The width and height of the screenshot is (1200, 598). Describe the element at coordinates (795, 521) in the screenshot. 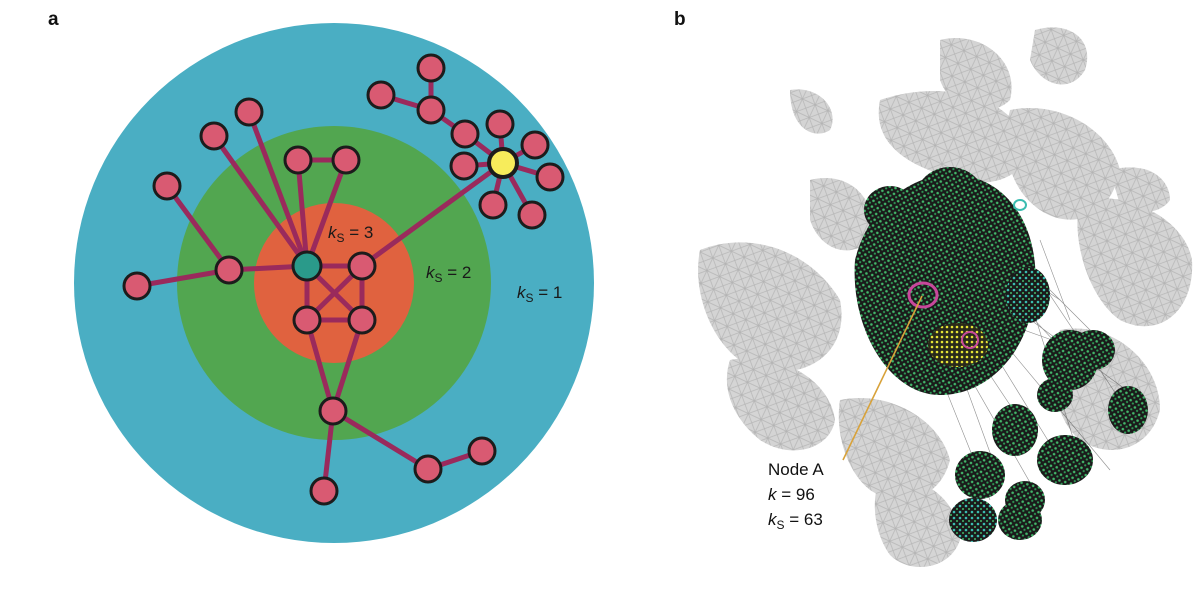

I see `node-a-kshell: kS = 63` at that location.